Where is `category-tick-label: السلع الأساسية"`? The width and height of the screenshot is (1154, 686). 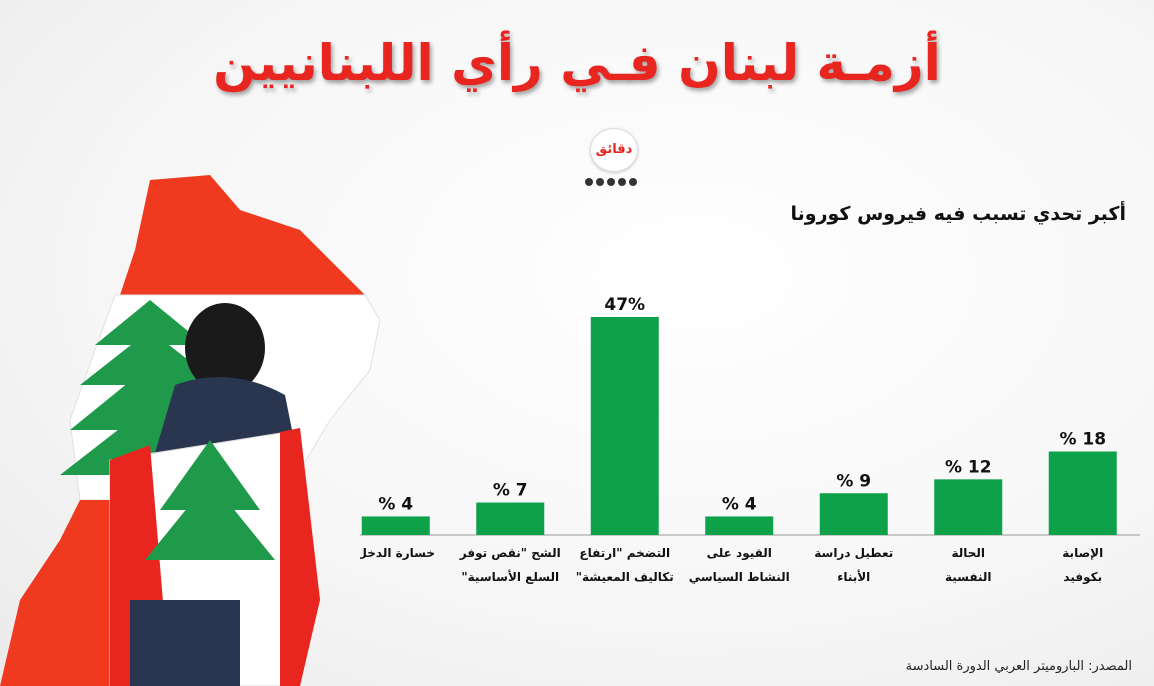 category-tick-label: السلع الأساسية" is located at coordinates (510, 576).